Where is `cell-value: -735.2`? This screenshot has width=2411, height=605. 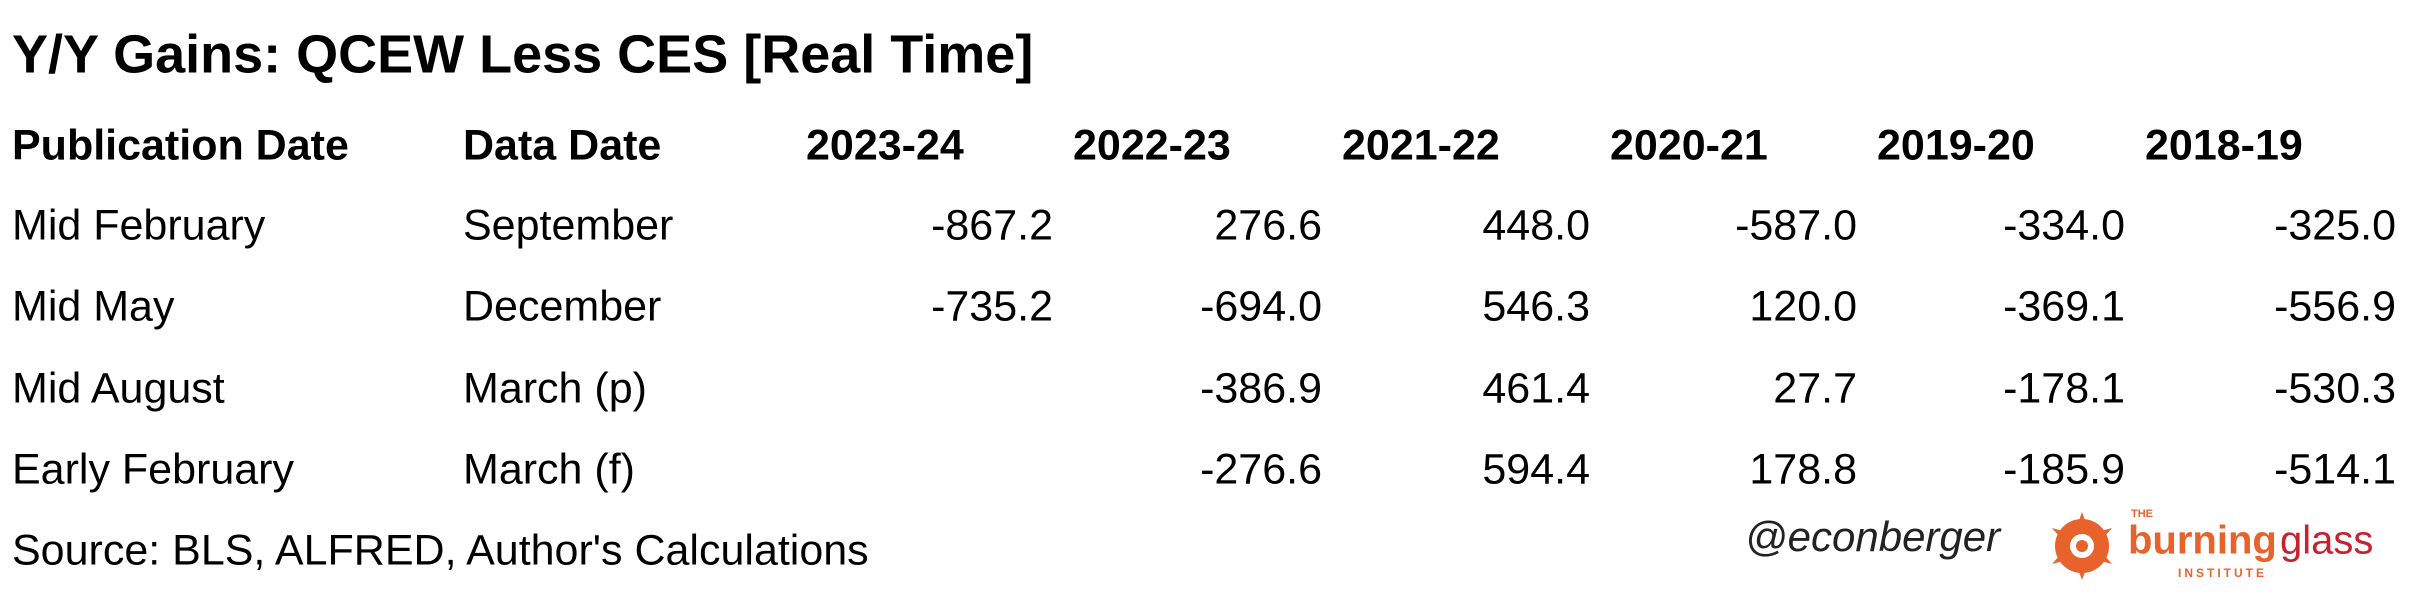
cell-value: -735.2 is located at coordinates (992, 306).